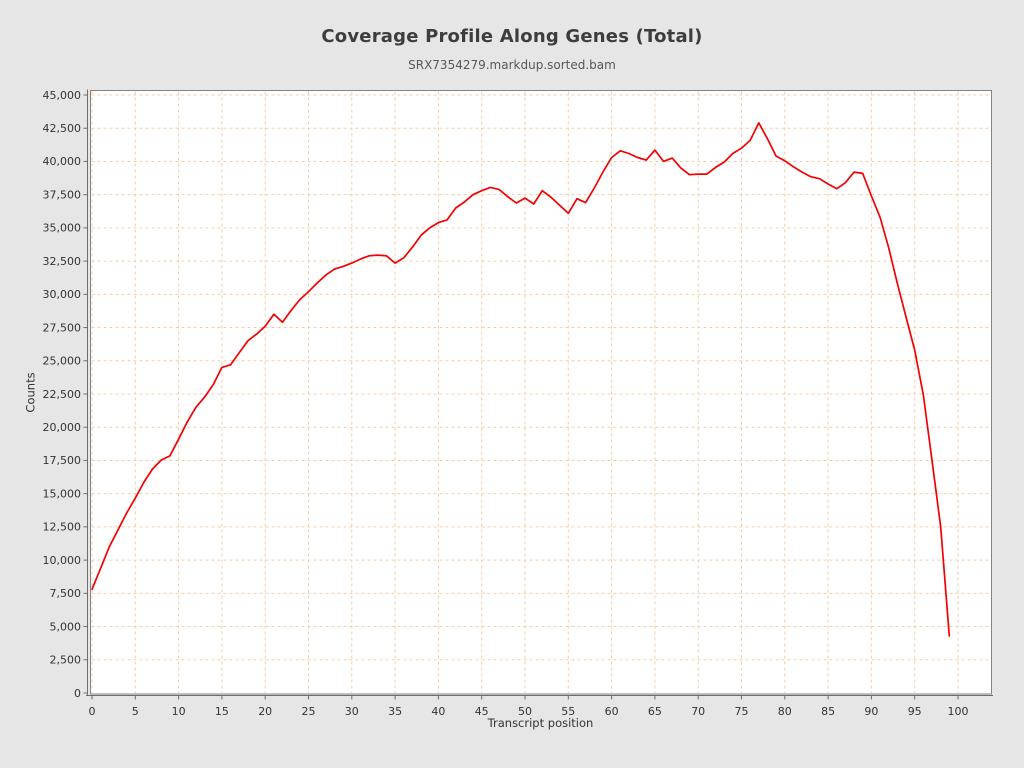  Describe the element at coordinates (265, 711) in the screenshot. I see `x-tick-label: 20` at that location.